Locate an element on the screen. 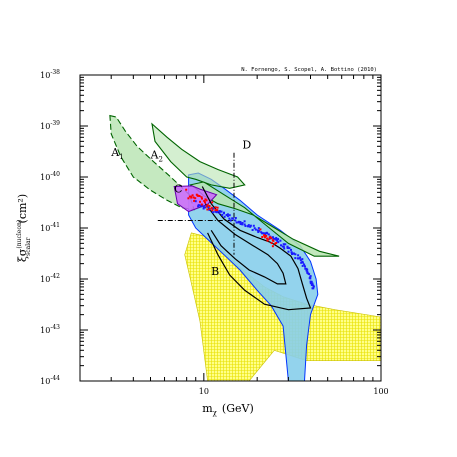  region-a2 is located at coordinates (198, 155).